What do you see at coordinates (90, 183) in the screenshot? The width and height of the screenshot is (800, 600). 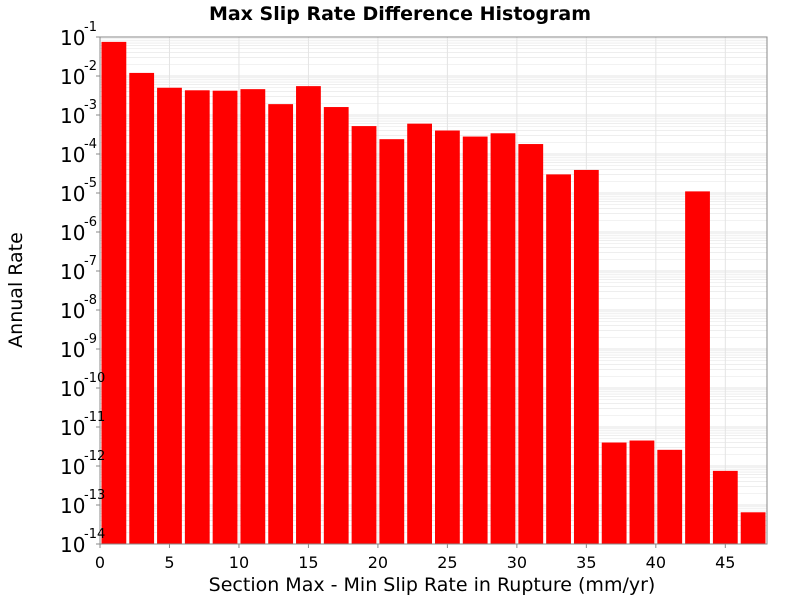 I see `y-tick-exponent: -5` at bounding box center [90, 183].